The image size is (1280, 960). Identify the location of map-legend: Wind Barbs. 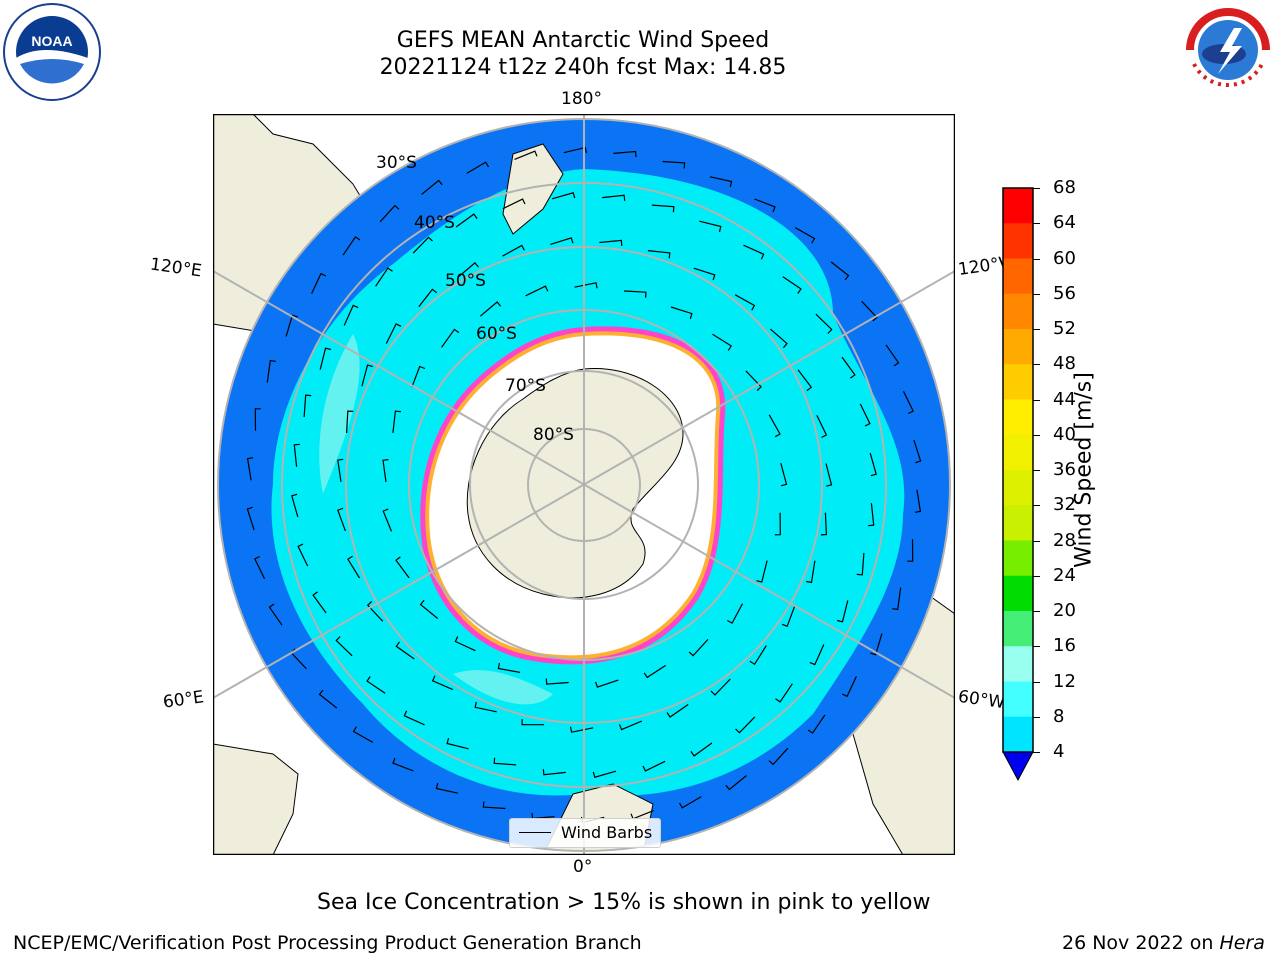
(585, 833).